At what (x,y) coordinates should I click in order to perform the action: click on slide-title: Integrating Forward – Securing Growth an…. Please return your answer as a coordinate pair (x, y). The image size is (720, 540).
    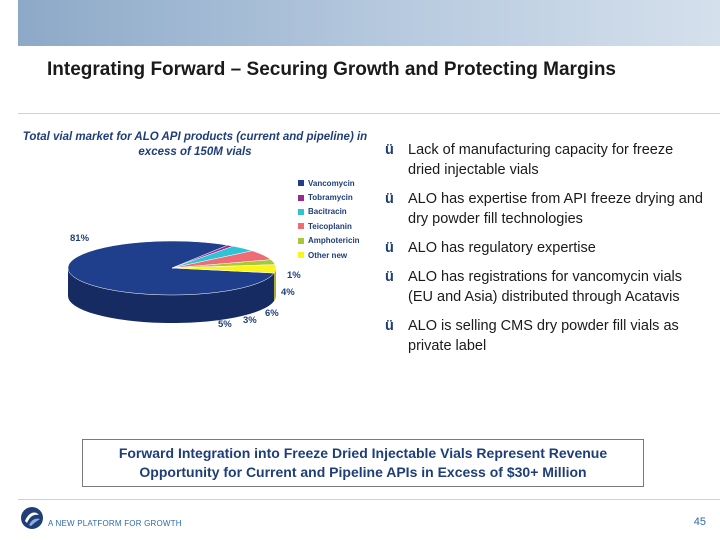
    Looking at the image, I should click on (331, 69).